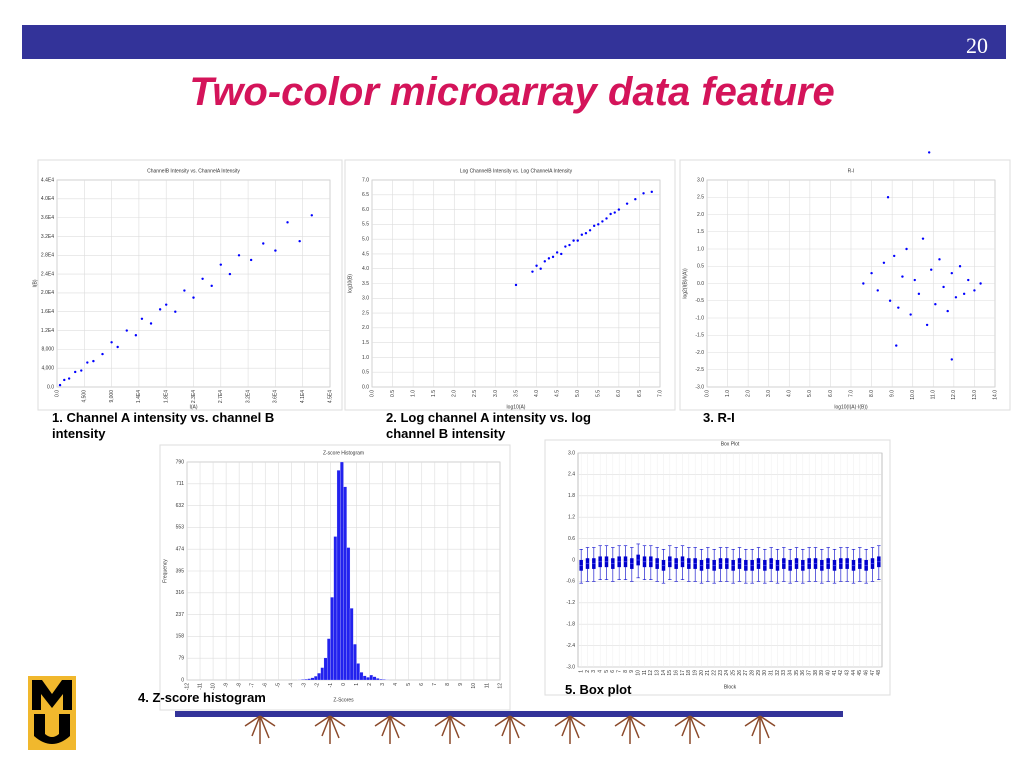 The image size is (1024, 768). I want to click on y-tick-label: 2.8E4, so click(47, 256).